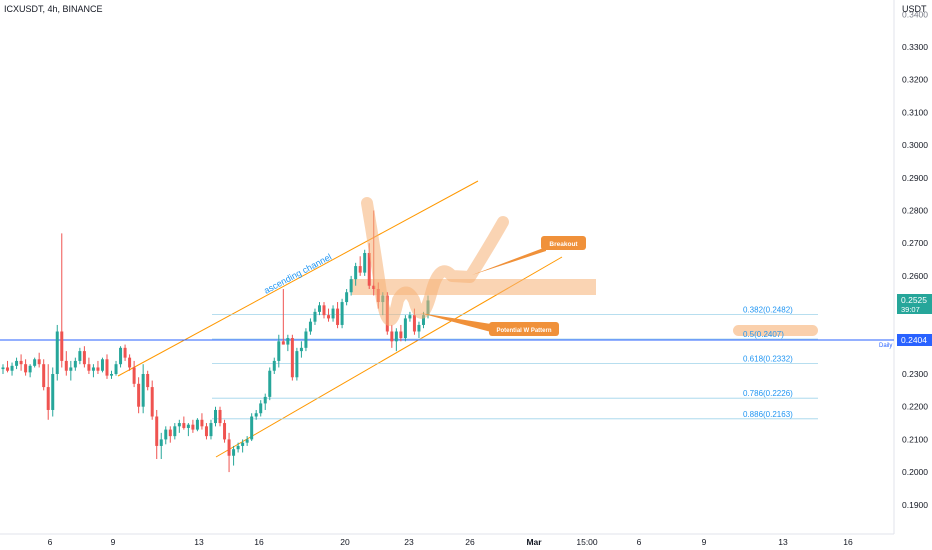 The image size is (932, 550). I want to click on fib-level-label: 0.5(0.2407), so click(763, 334).